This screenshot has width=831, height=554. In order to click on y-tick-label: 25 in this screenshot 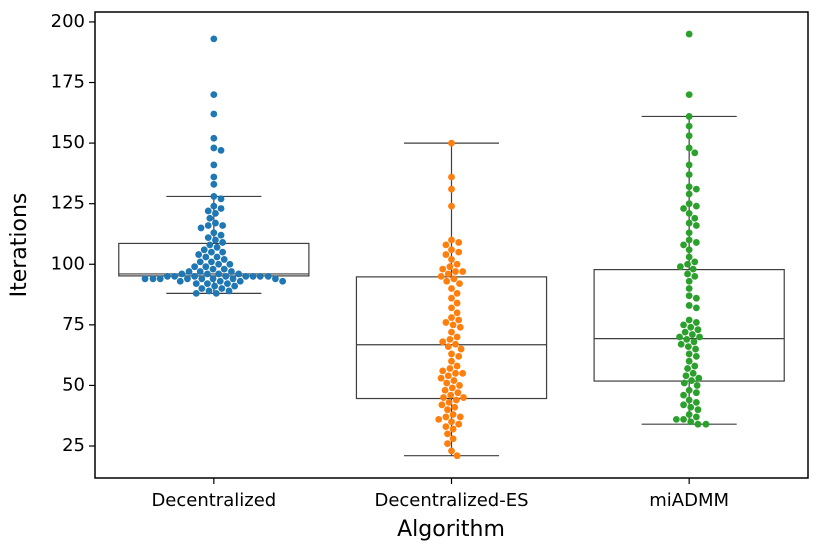, I will do `click(73, 445)`.